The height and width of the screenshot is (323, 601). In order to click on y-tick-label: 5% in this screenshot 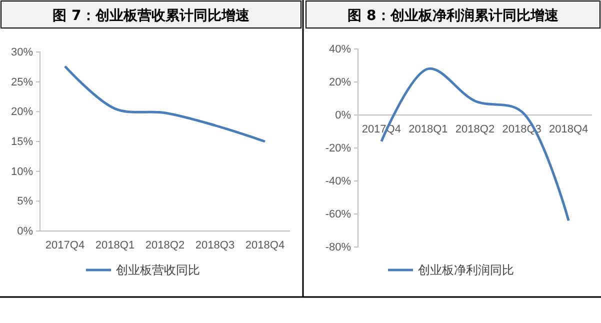, I will do `click(25, 202)`.